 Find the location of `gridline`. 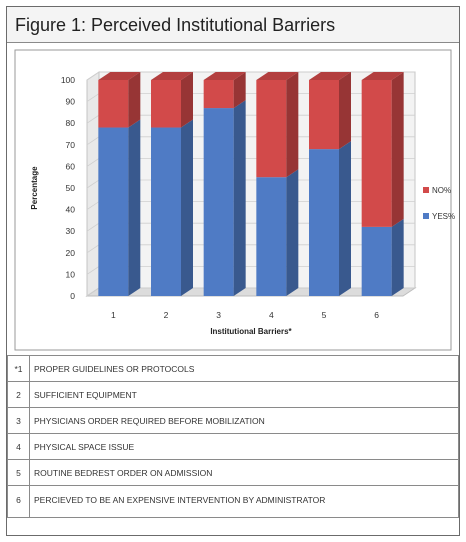

gridline is located at coordinates (250, 76).